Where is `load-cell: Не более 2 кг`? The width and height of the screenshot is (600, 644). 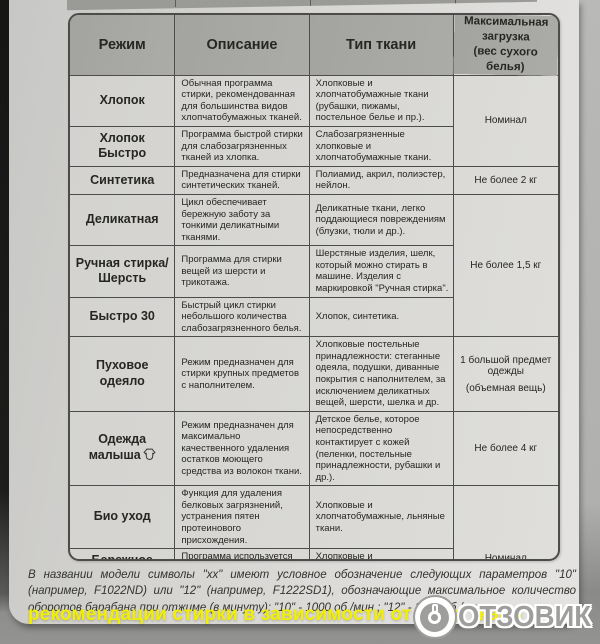 load-cell: Не более 2 кг is located at coordinates (505, 180).